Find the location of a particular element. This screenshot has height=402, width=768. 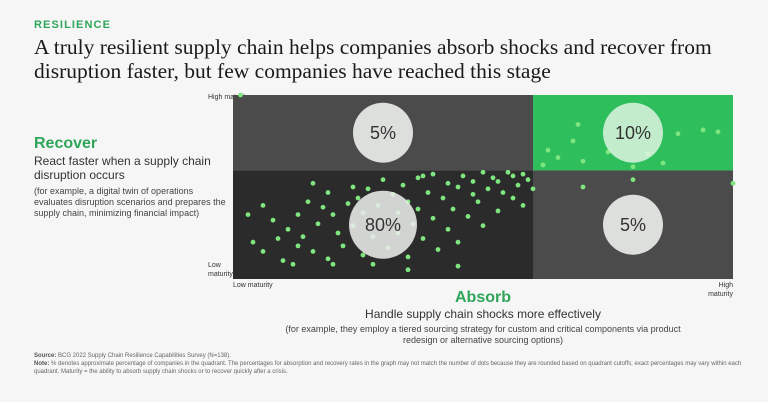

x-tick-low: Low maturity is located at coordinates (253, 285).